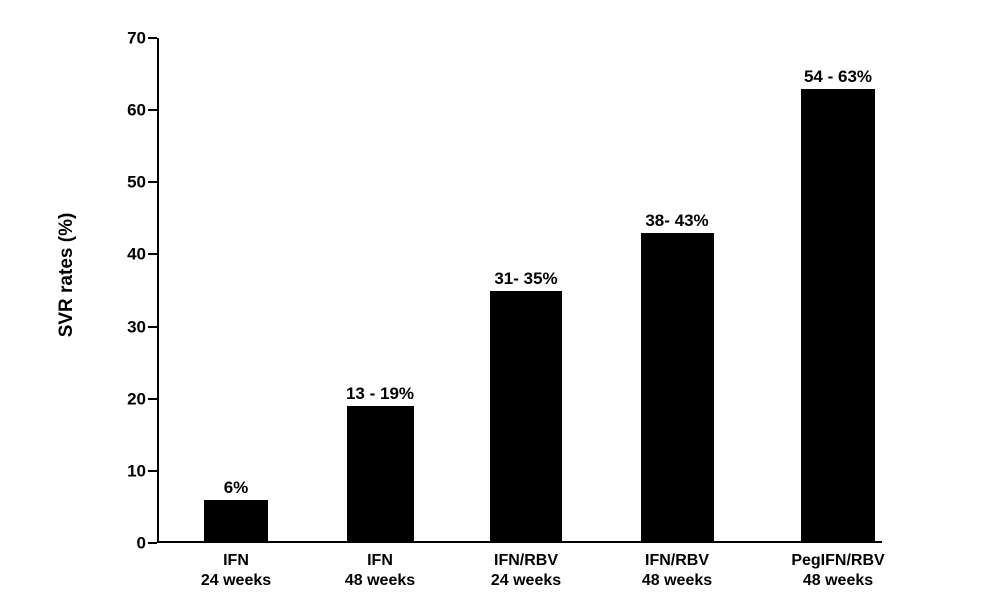  I want to click on y-tick-label-60: 60, so click(136, 110).